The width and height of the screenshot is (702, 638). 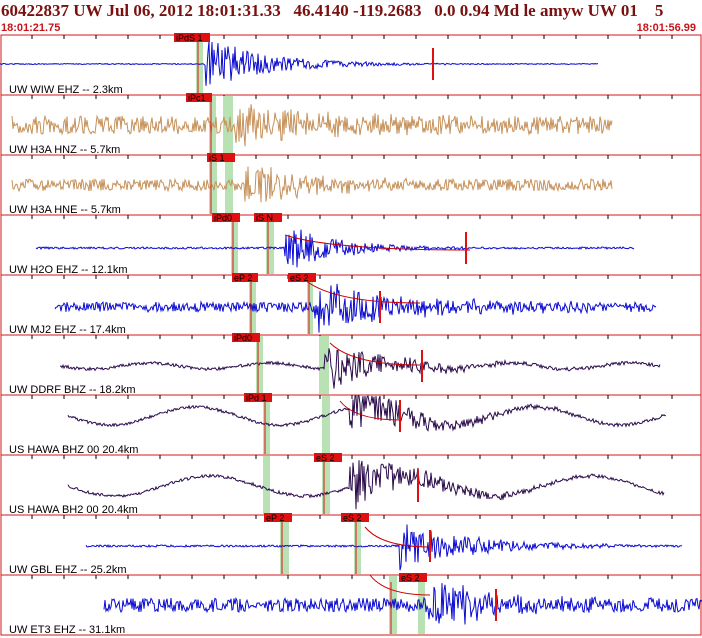 What do you see at coordinates (666, 28) in the screenshot?
I see `end-time-label: 18:01:56.99` at bounding box center [666, 28].